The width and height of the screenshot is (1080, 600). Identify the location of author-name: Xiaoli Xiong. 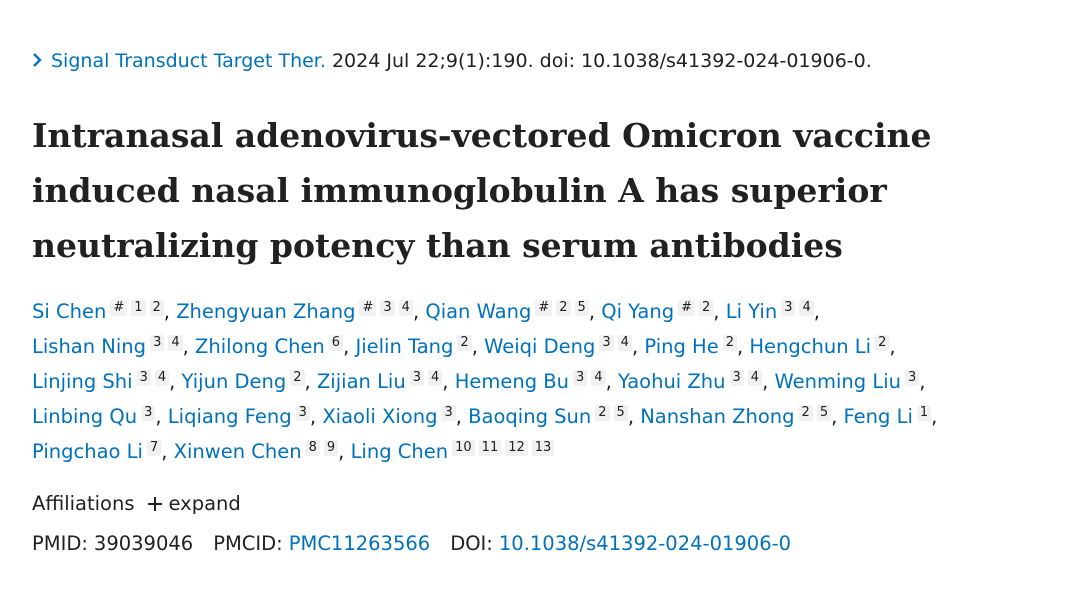
(380, 416).